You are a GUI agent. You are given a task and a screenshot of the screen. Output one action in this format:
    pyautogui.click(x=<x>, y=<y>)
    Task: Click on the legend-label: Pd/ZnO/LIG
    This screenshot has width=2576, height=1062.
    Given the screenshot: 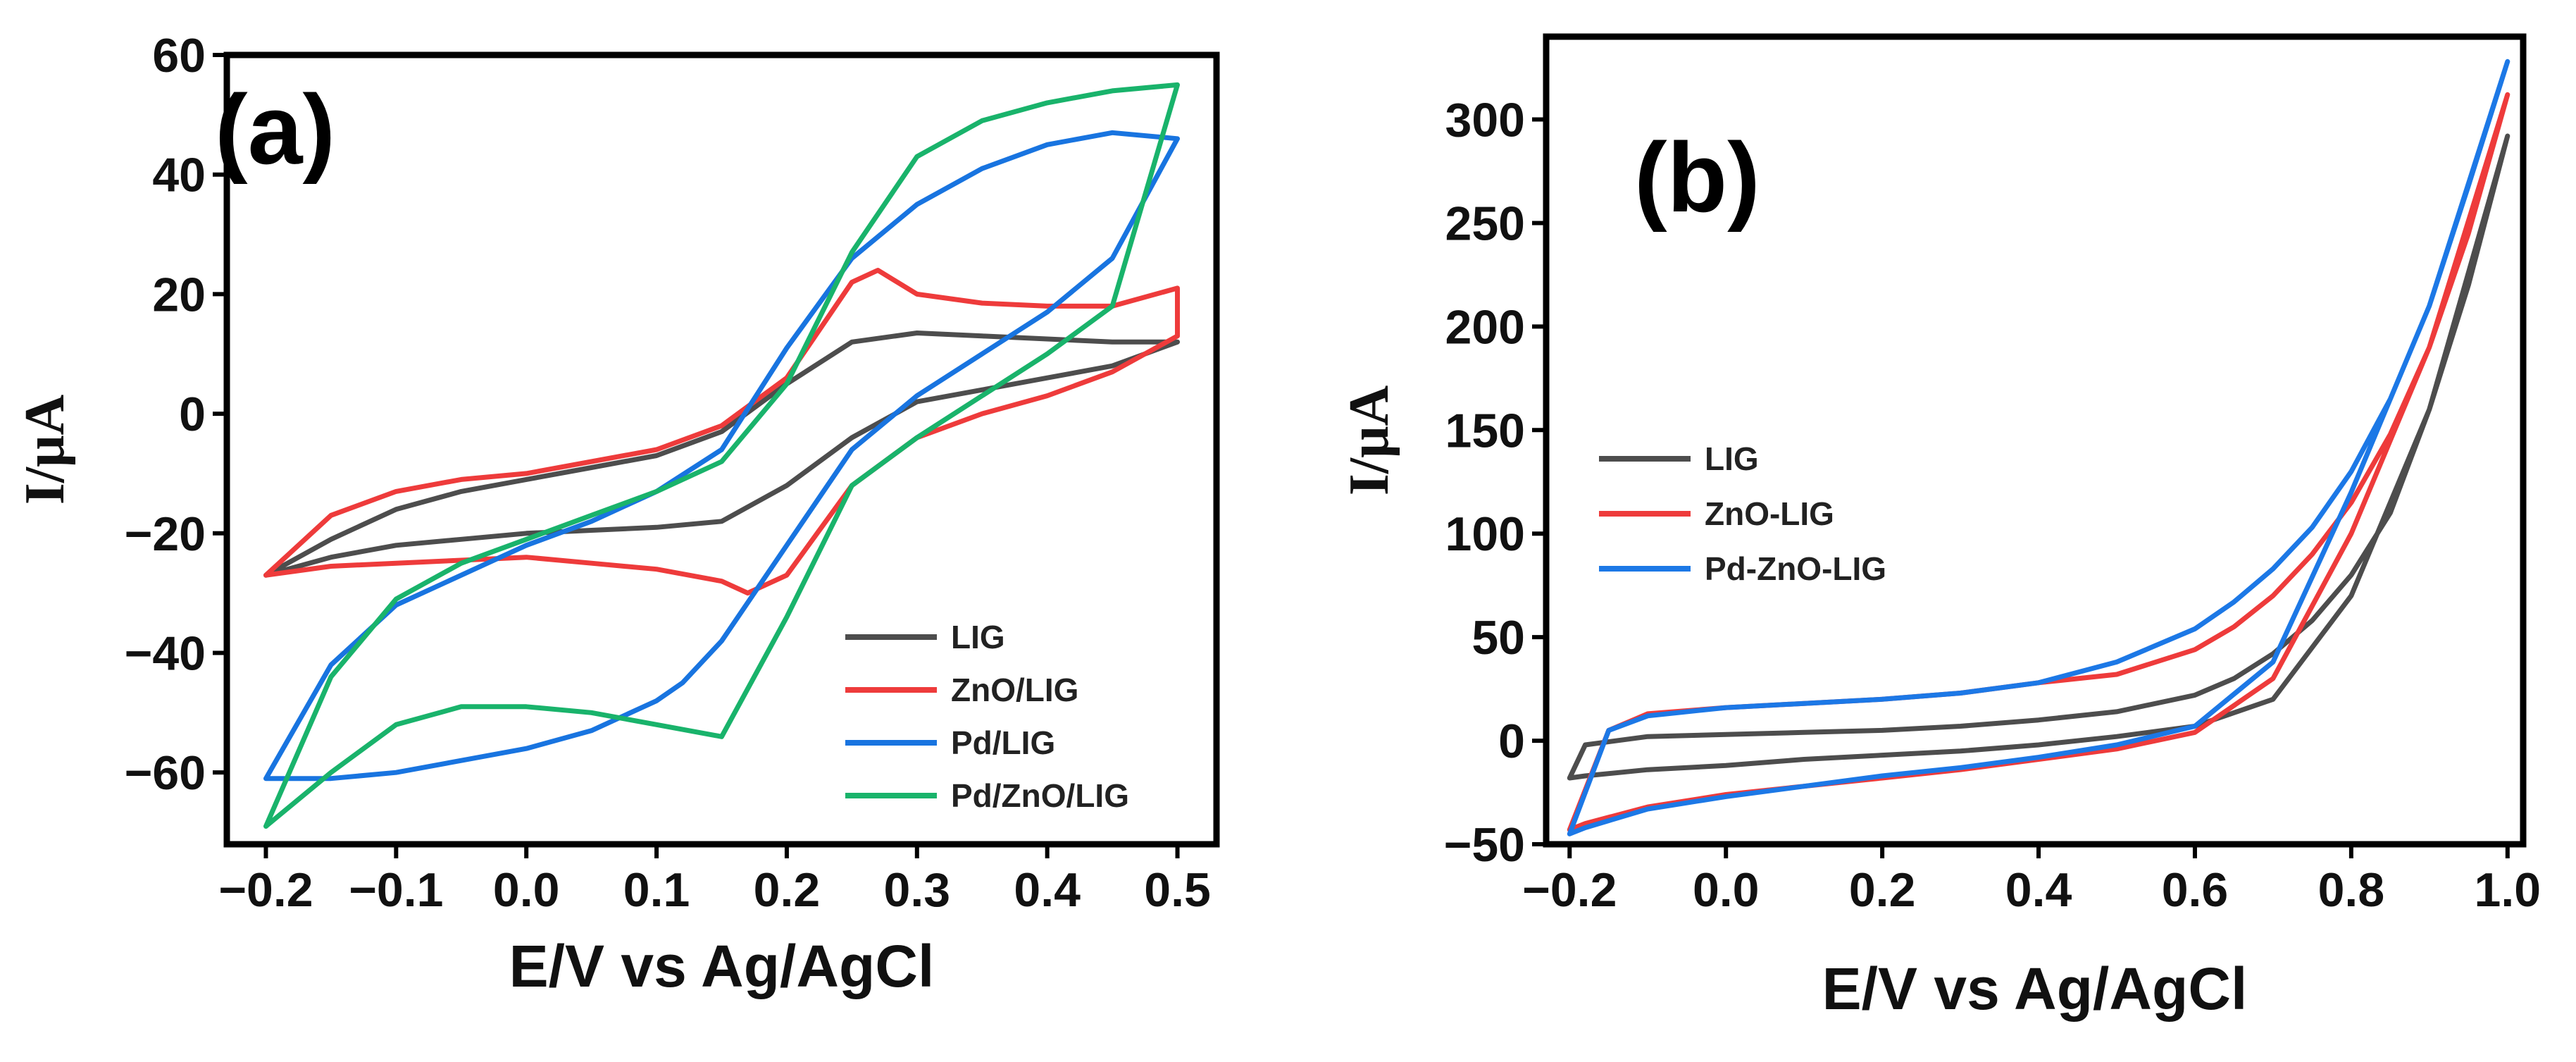 What is the action you would take?
    pyautogui.click(x=1040, y=795)
    